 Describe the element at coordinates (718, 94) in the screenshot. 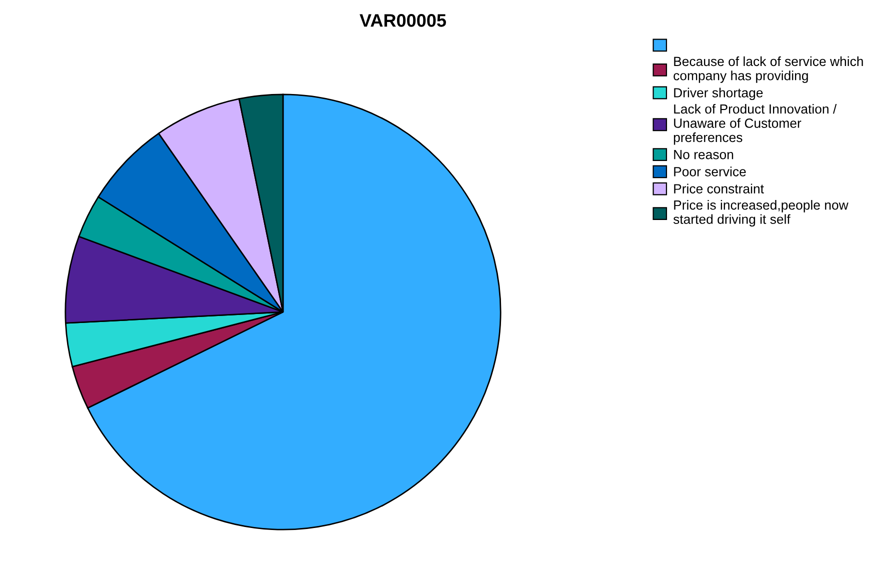

I see `legend-label: Driver shortage` at that location.